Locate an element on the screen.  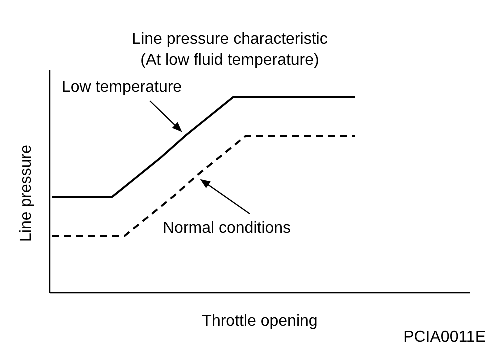
legend-label: Normal conditions is located at coordinates (227, 228).